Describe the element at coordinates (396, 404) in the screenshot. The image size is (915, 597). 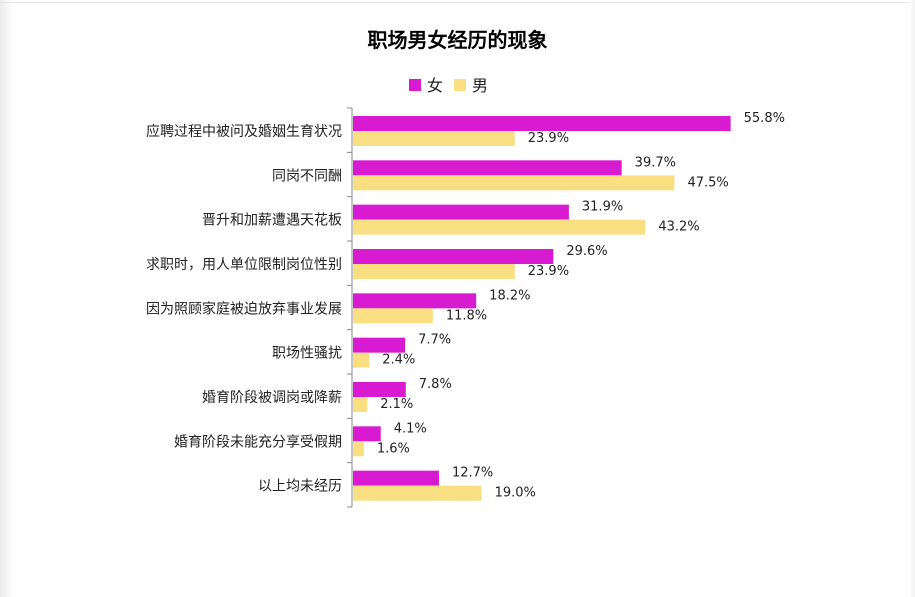
I see `data-label: 2.1%` at that location.